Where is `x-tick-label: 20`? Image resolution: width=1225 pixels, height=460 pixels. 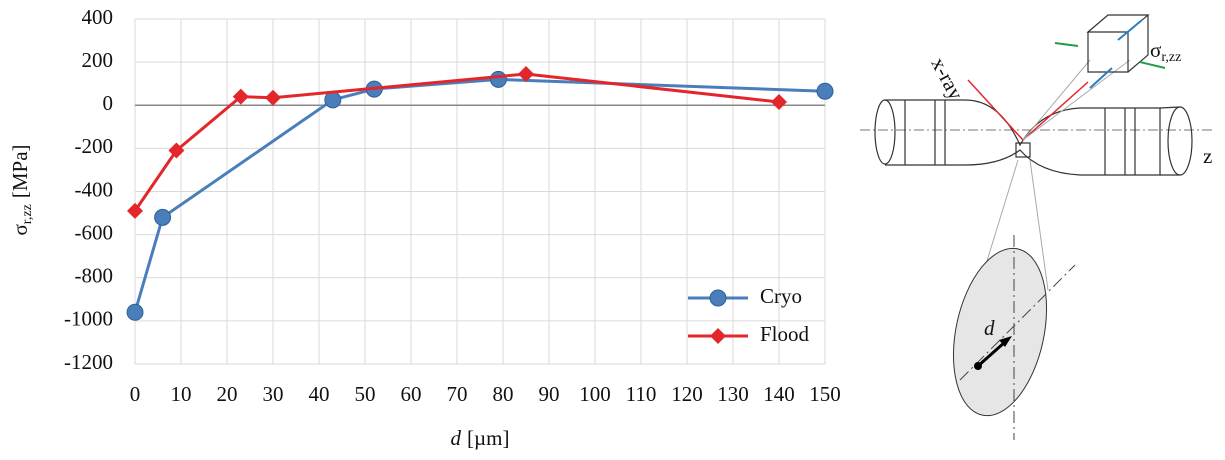
x-tick-label: 20 is located at coordinates (227, 394).